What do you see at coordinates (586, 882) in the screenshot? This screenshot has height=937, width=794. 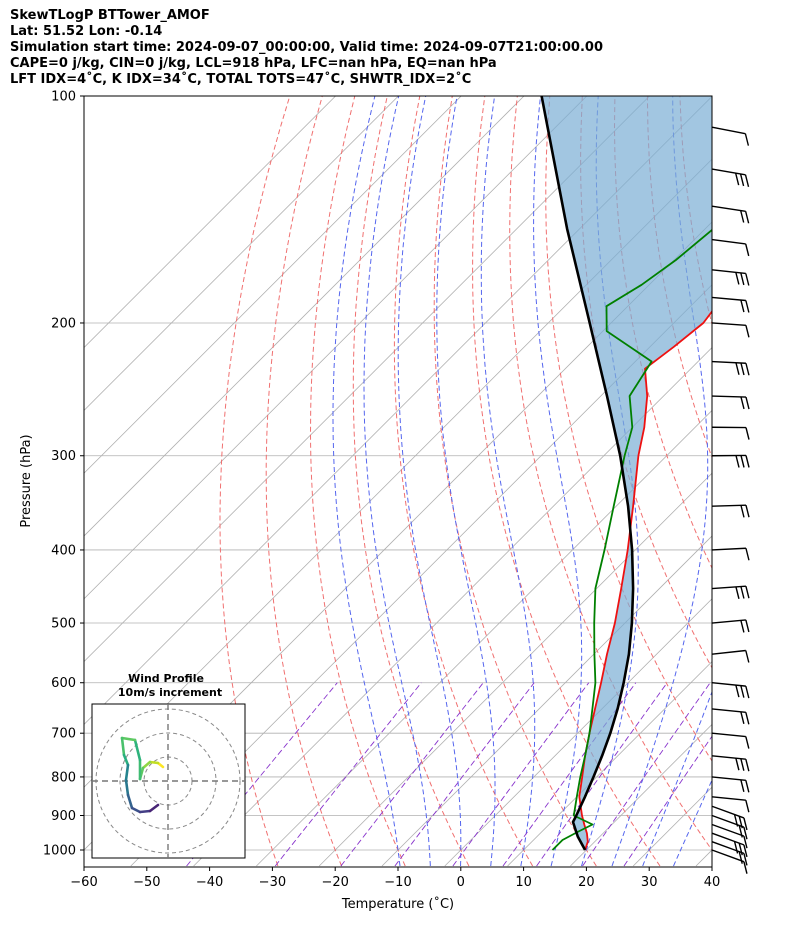 I see `x-tick-label: 20` at bounding box center [586, 882].